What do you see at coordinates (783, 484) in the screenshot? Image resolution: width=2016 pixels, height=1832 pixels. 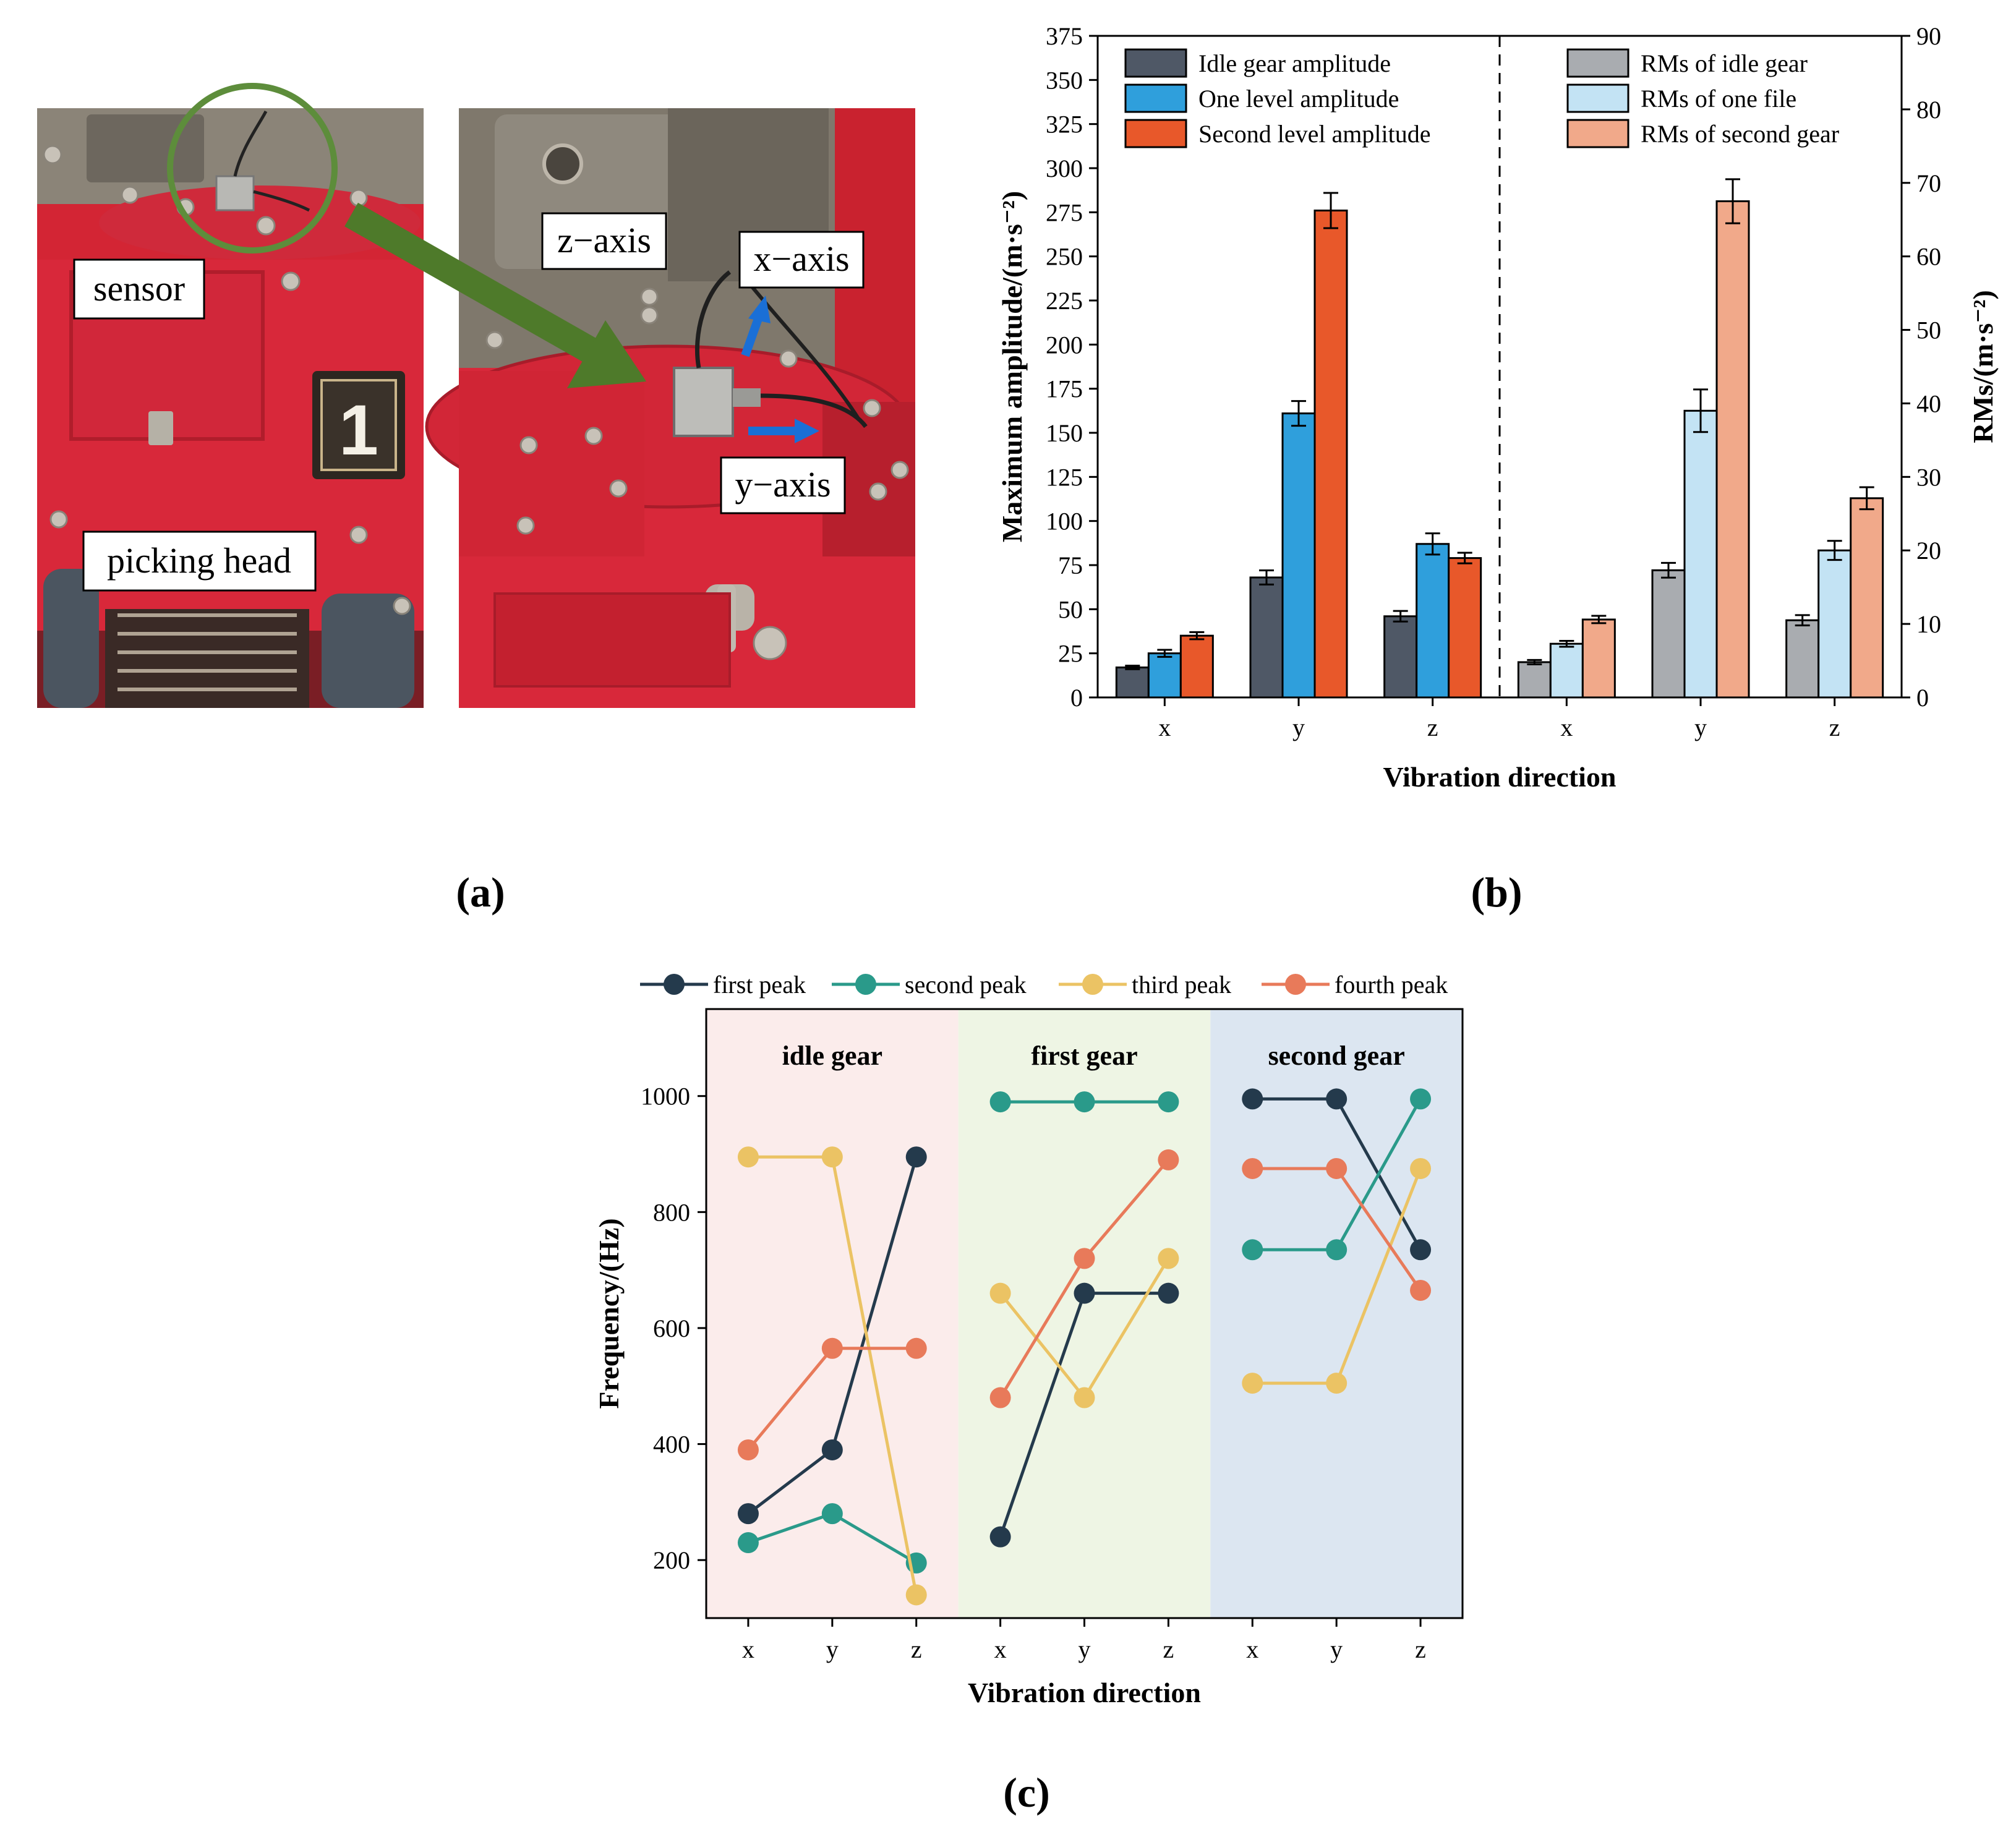 I see `label-y-axis: y−axis` at bounding box center [783, 484].